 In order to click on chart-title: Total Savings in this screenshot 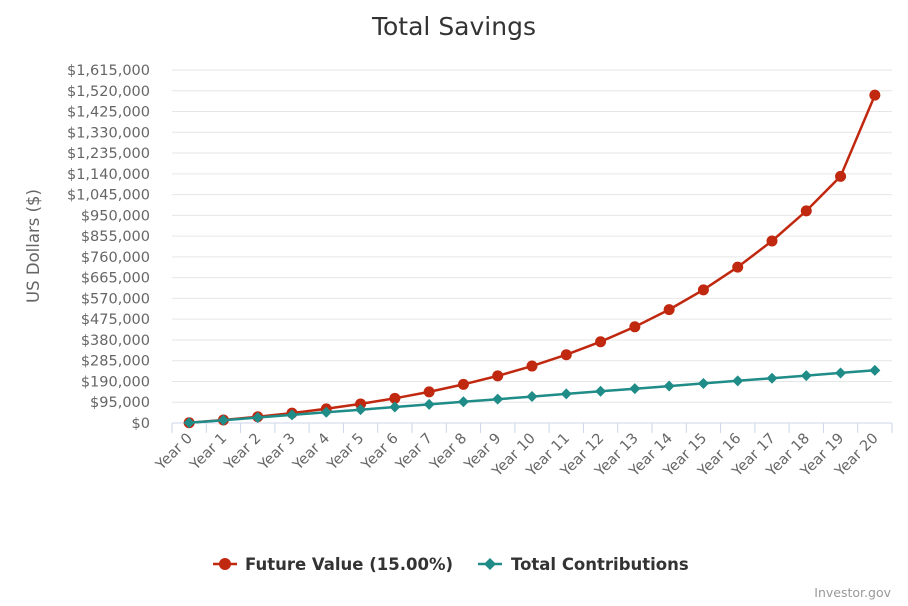, I will do `click(453, 26)`.